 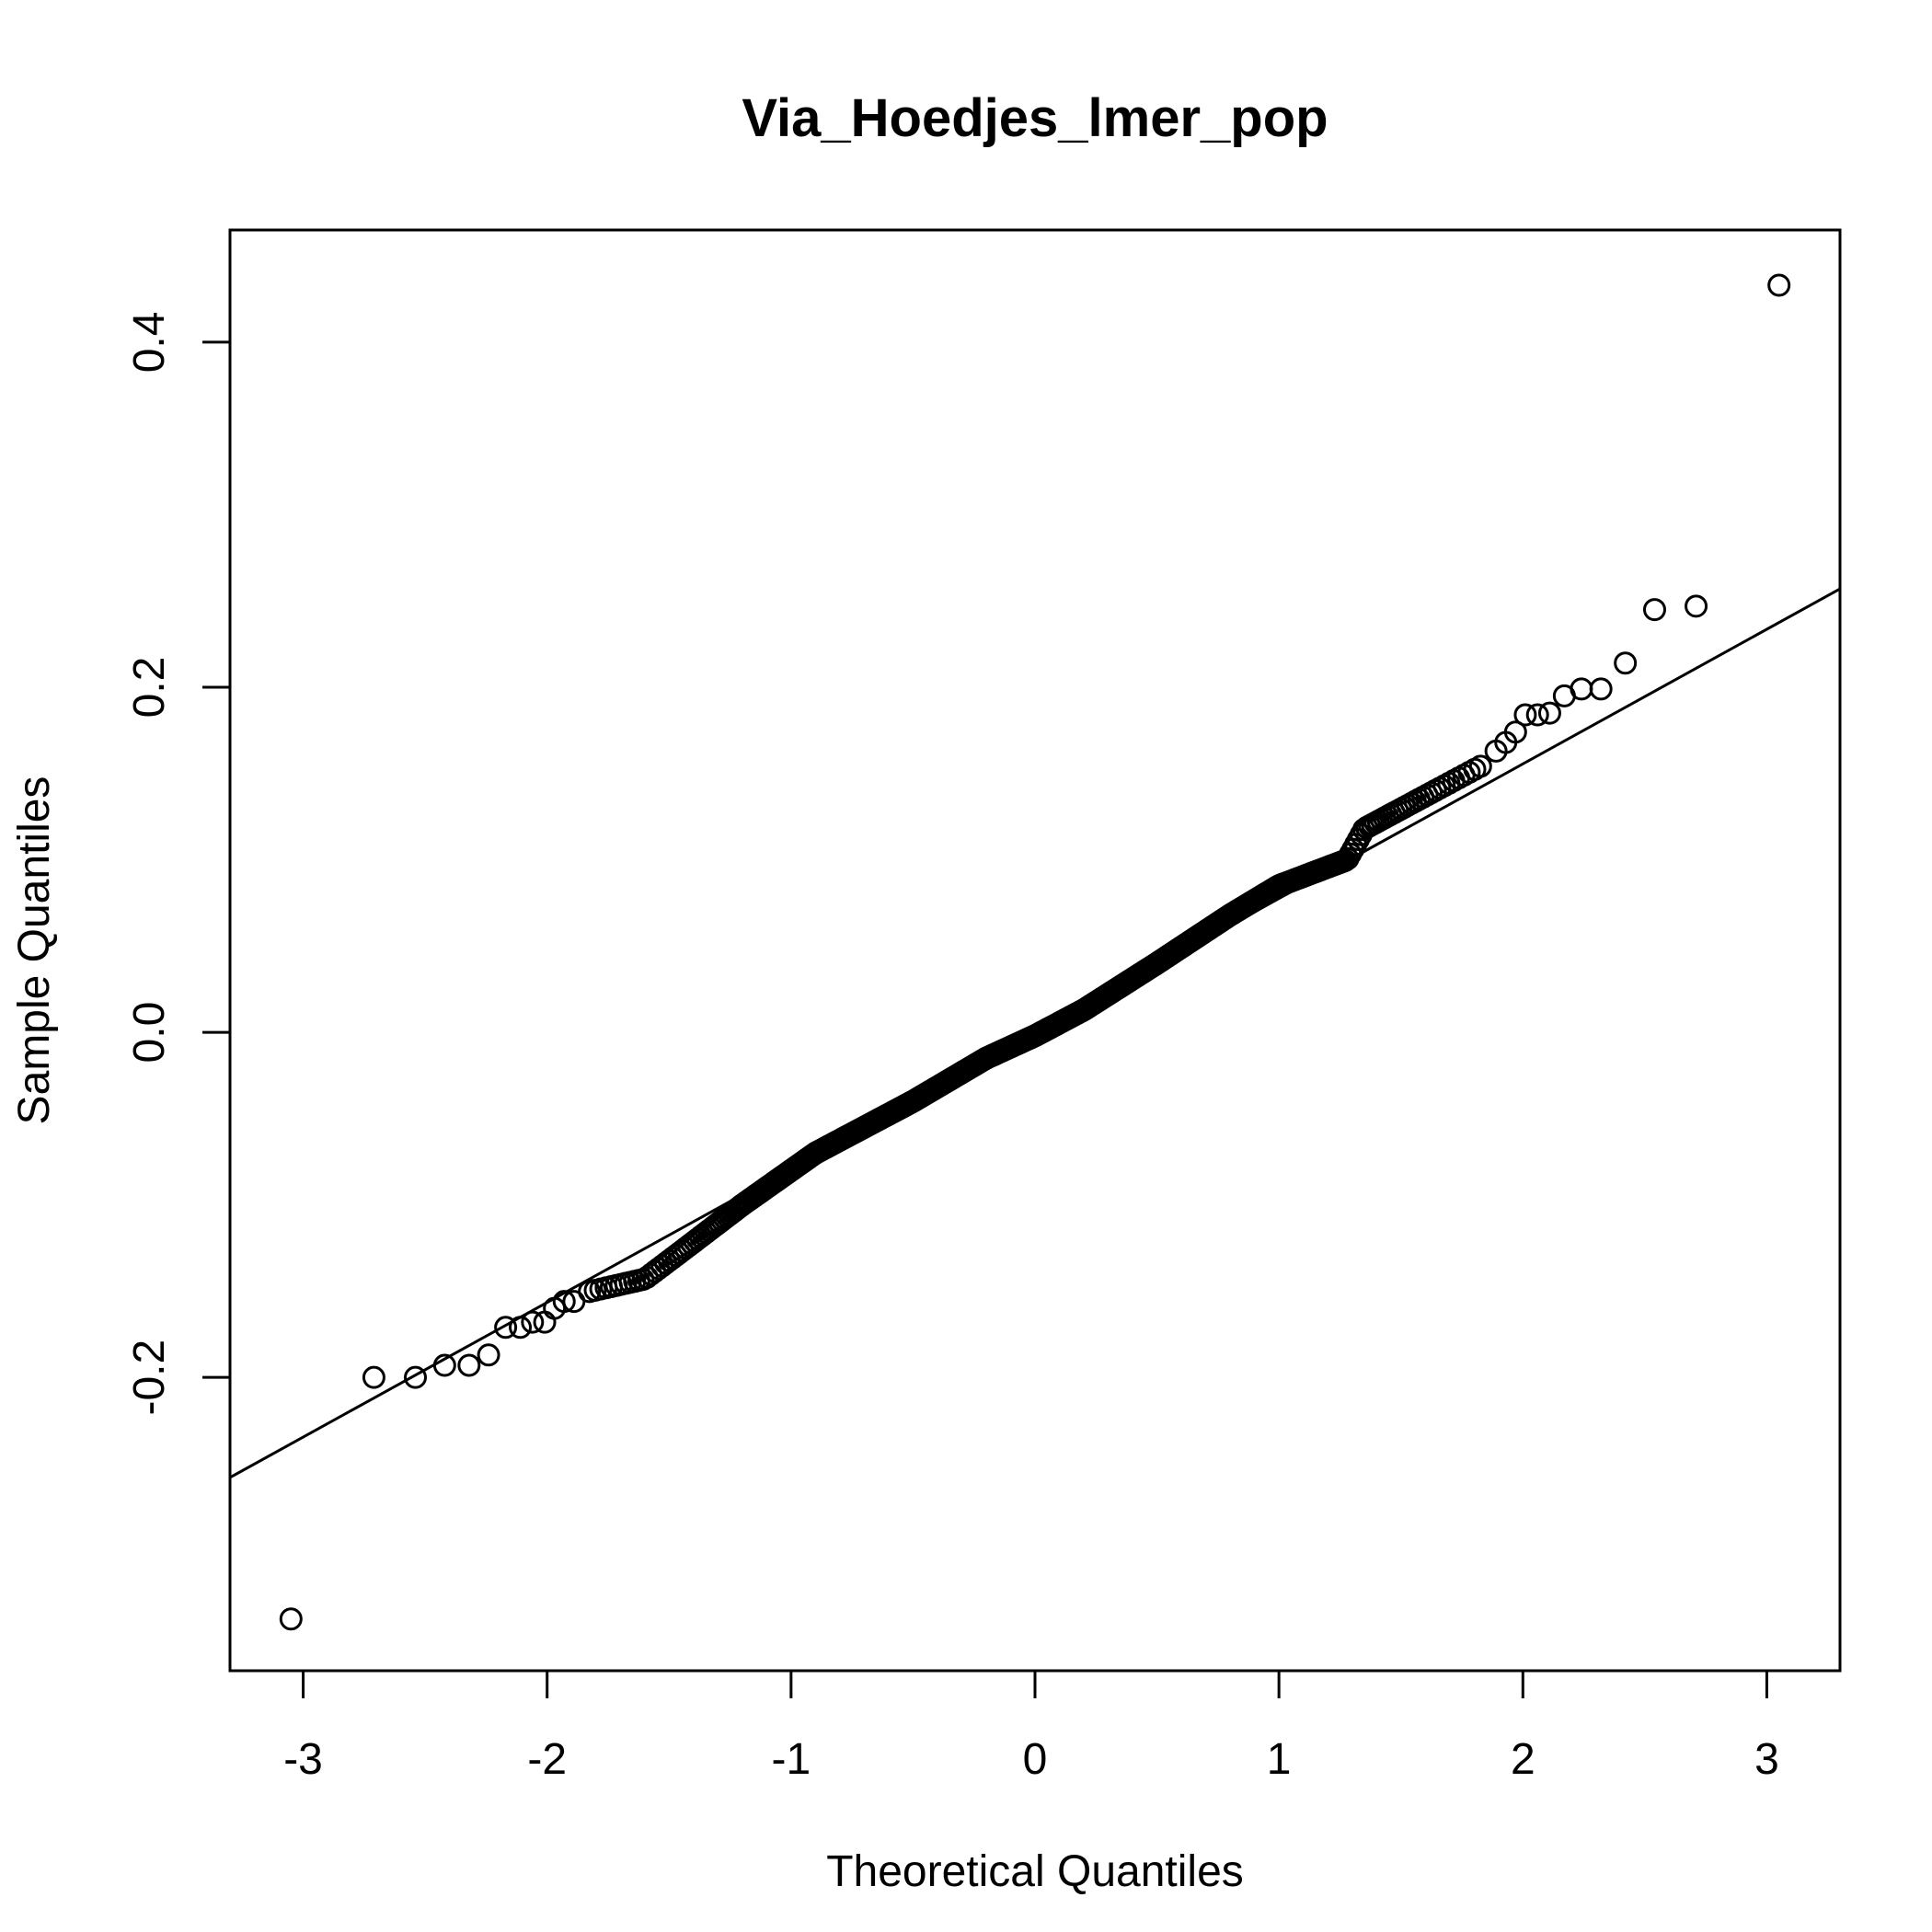 What do you see at coordinates (1035, 118) in the screenshot?
I see `chart-title: Via_Hoedjes_lmer_pop` at bounding box center [1035, 118].